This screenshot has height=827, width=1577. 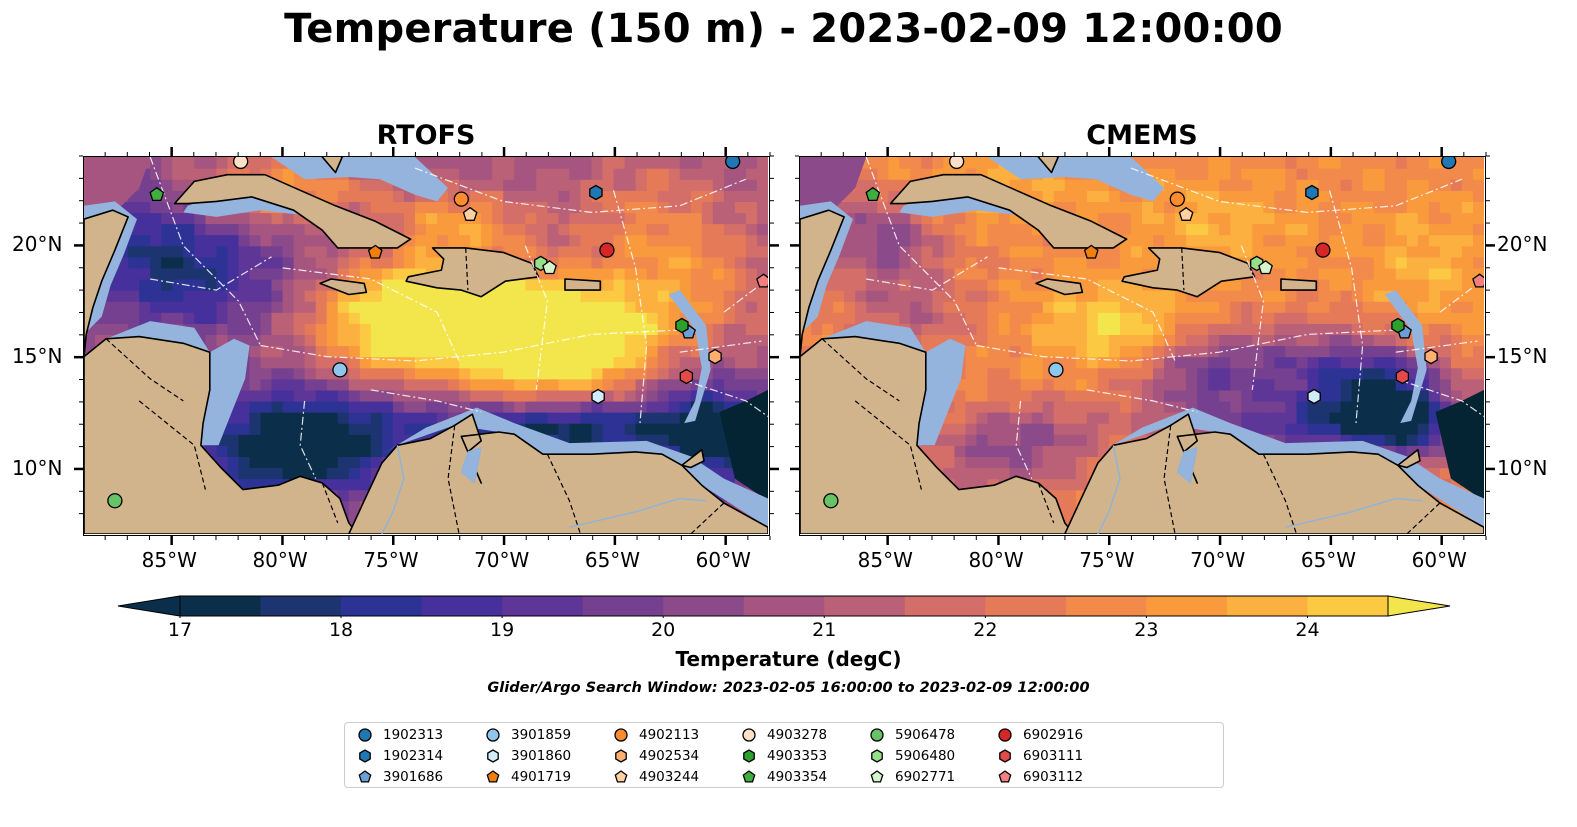 I want to click on legend-item: 6902916, so click(x=1040, y=735).